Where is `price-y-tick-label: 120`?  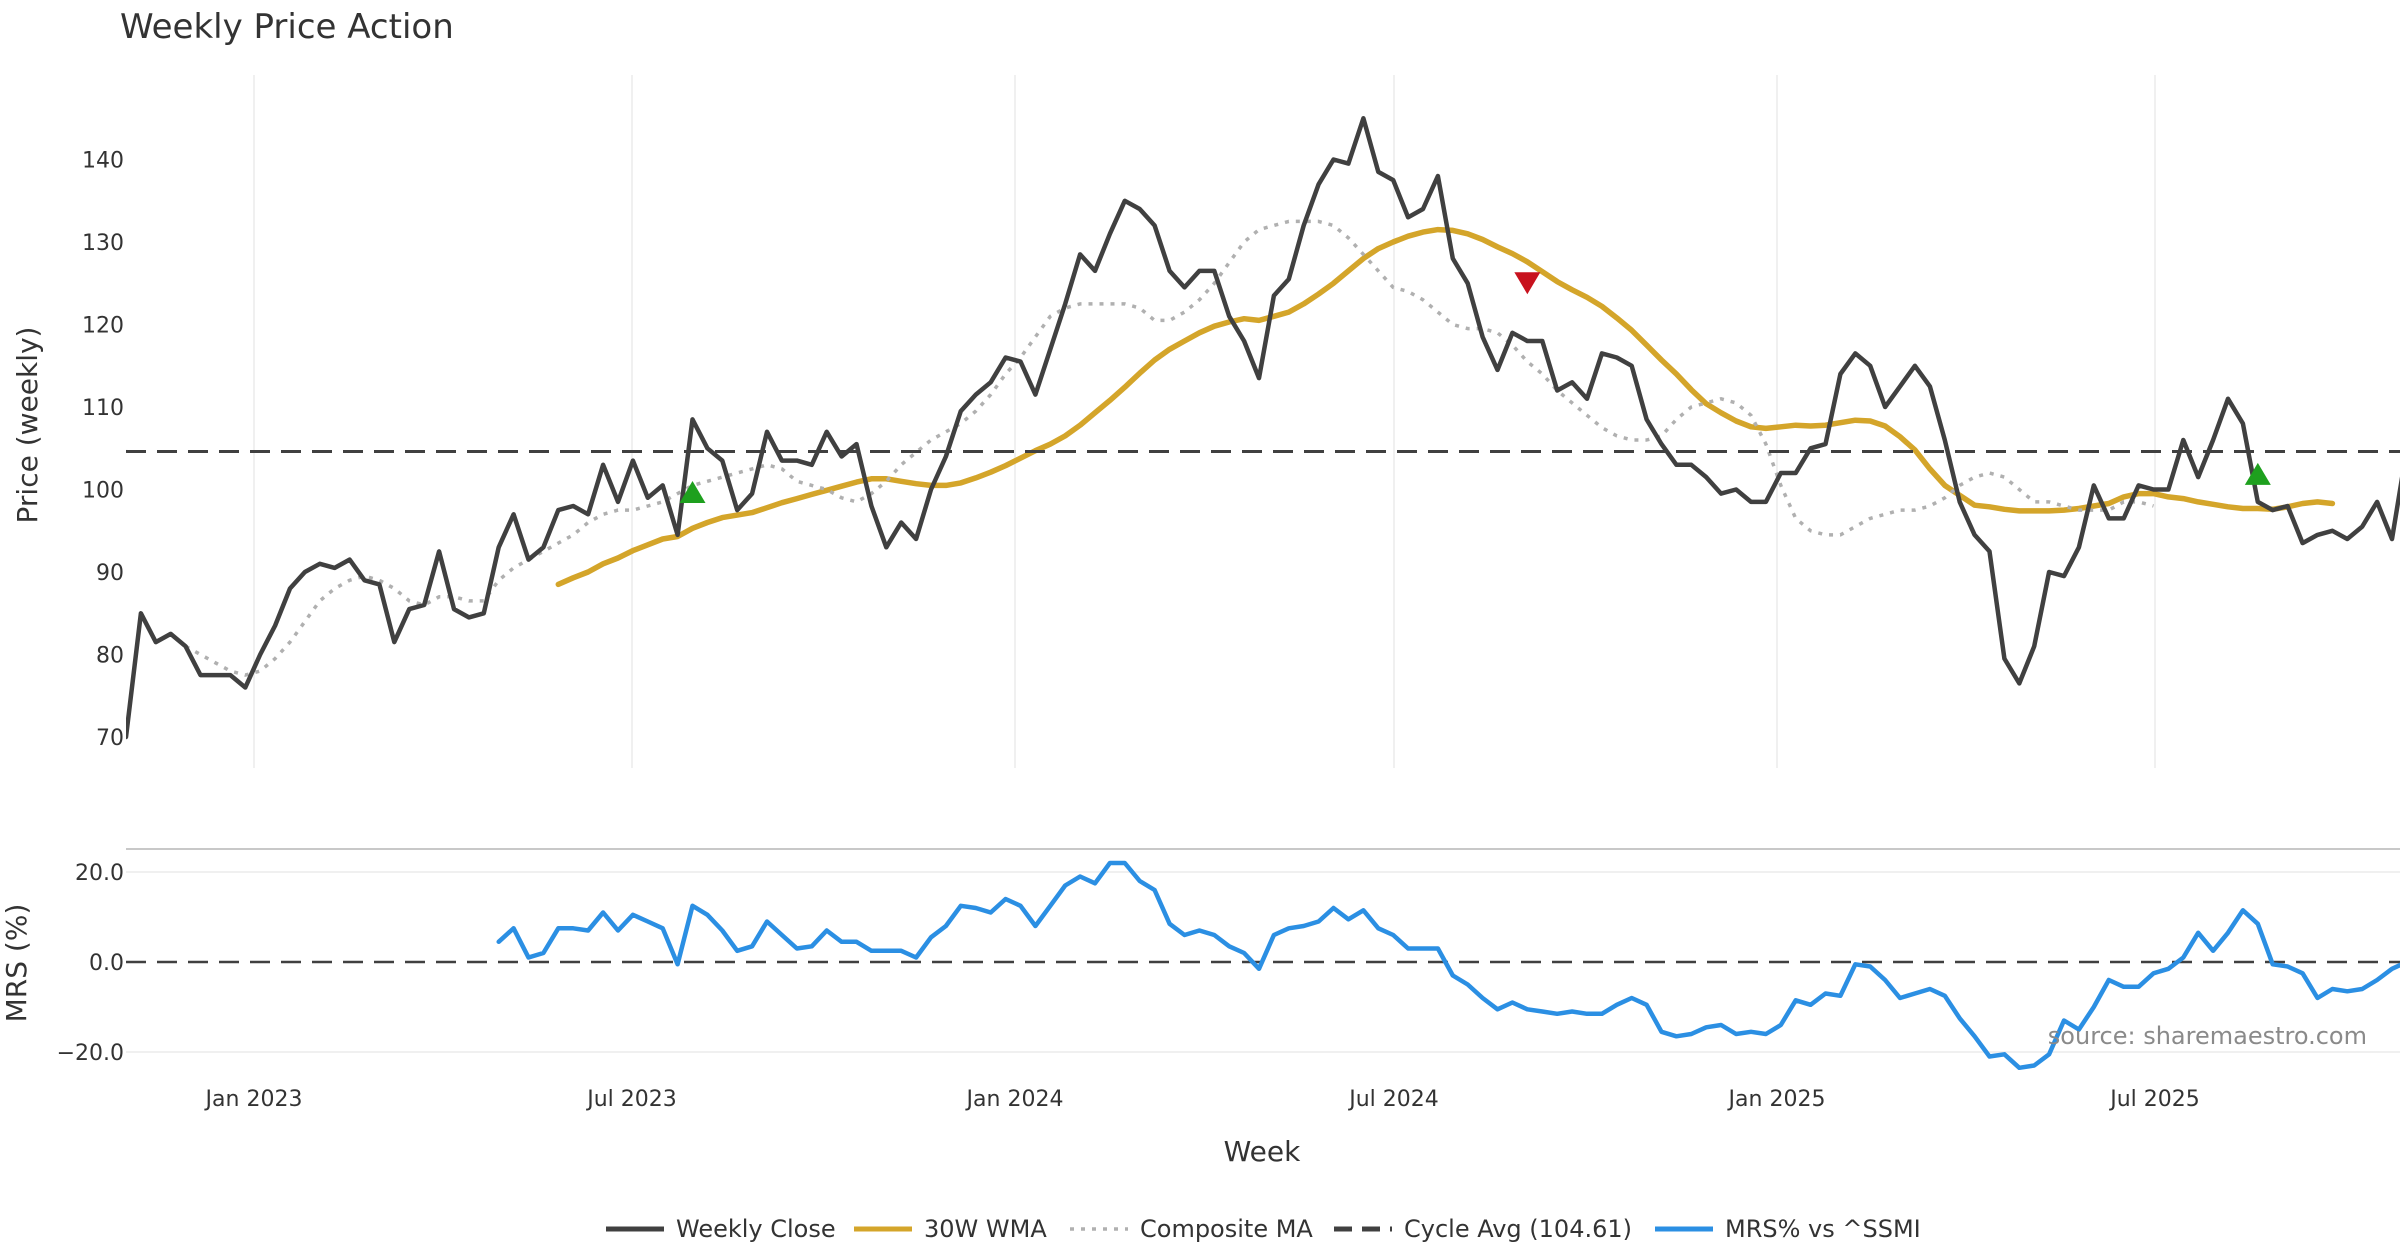 price-y-tick-label: 120 is located at coordinates (103, 326).